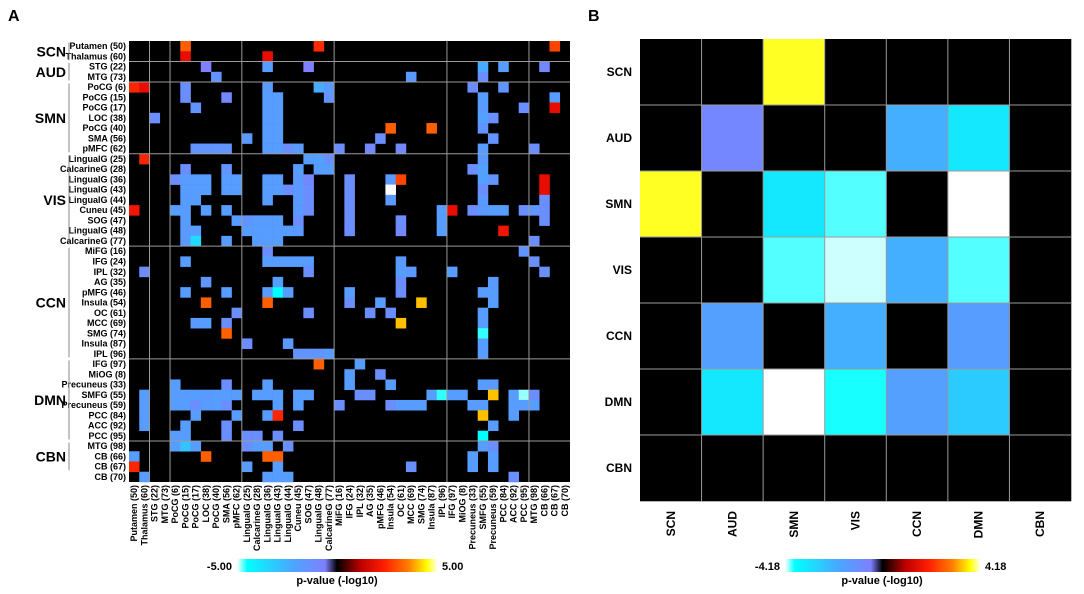 The height and width of the screenshot is (594, 1084). I want to click on heatmap-a-column-label: LingualG (44), so click(288, 514).